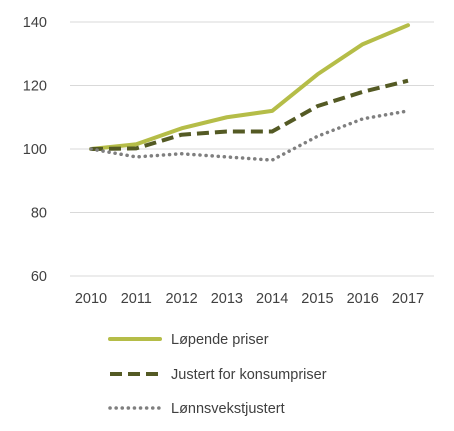 The image size is (454, 431). What do you see at coordinates (249, 299) in the screenshot?
I see `x-axis-tick-labels: 2010 2011 2012 2013 2014 2015 2016 2017` at bounding box center [249, 299].